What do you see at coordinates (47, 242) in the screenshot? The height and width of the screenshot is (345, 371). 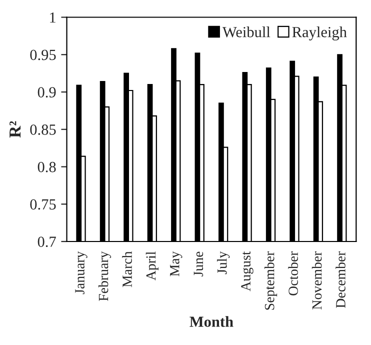 I see `y-tick-label: 0.7` at bounding box center [47, 242].